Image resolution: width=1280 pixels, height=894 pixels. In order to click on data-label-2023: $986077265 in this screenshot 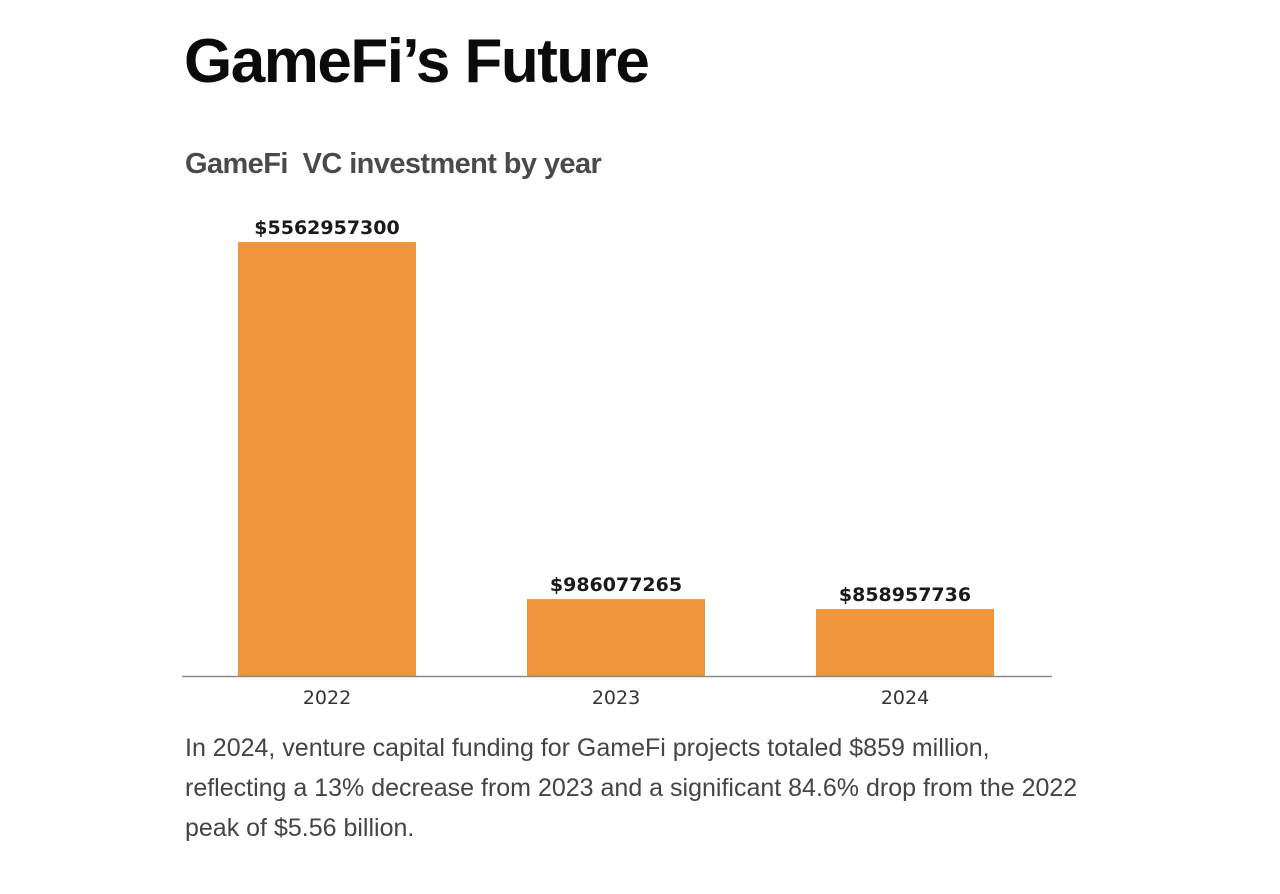, I will do `click(616, 585)`.